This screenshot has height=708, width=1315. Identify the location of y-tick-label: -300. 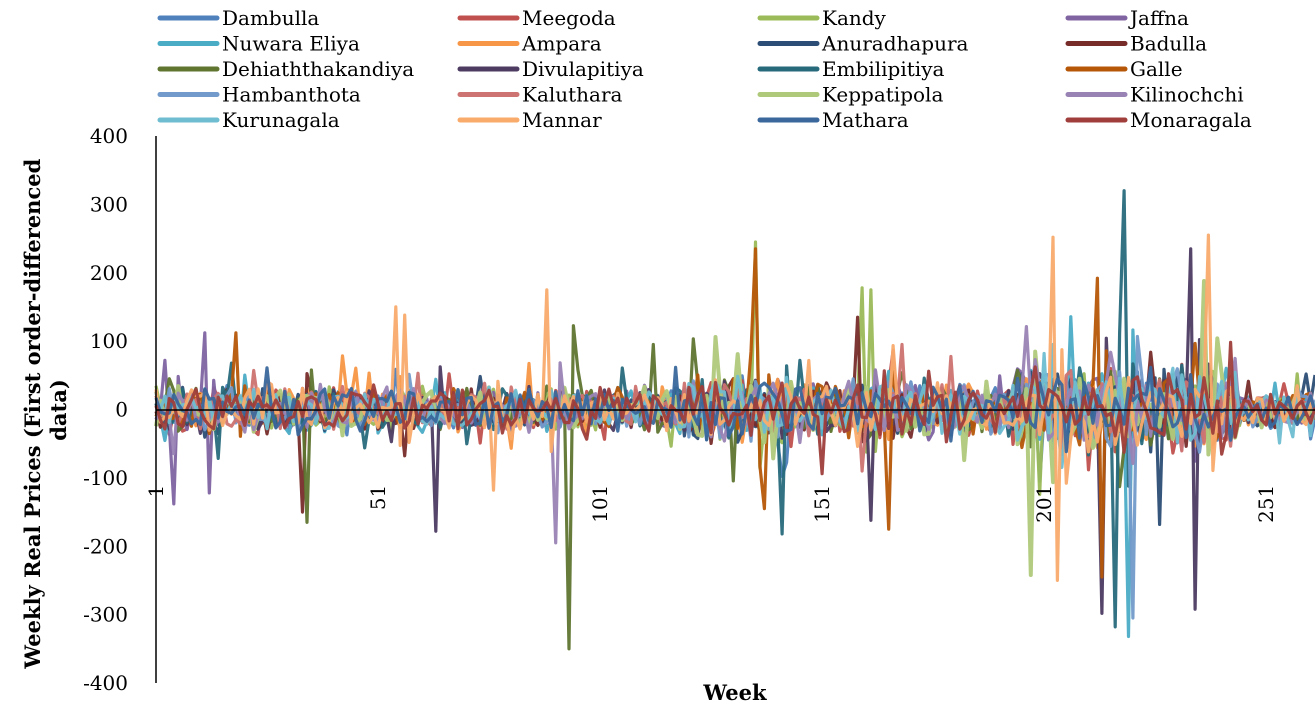
(105, 615).